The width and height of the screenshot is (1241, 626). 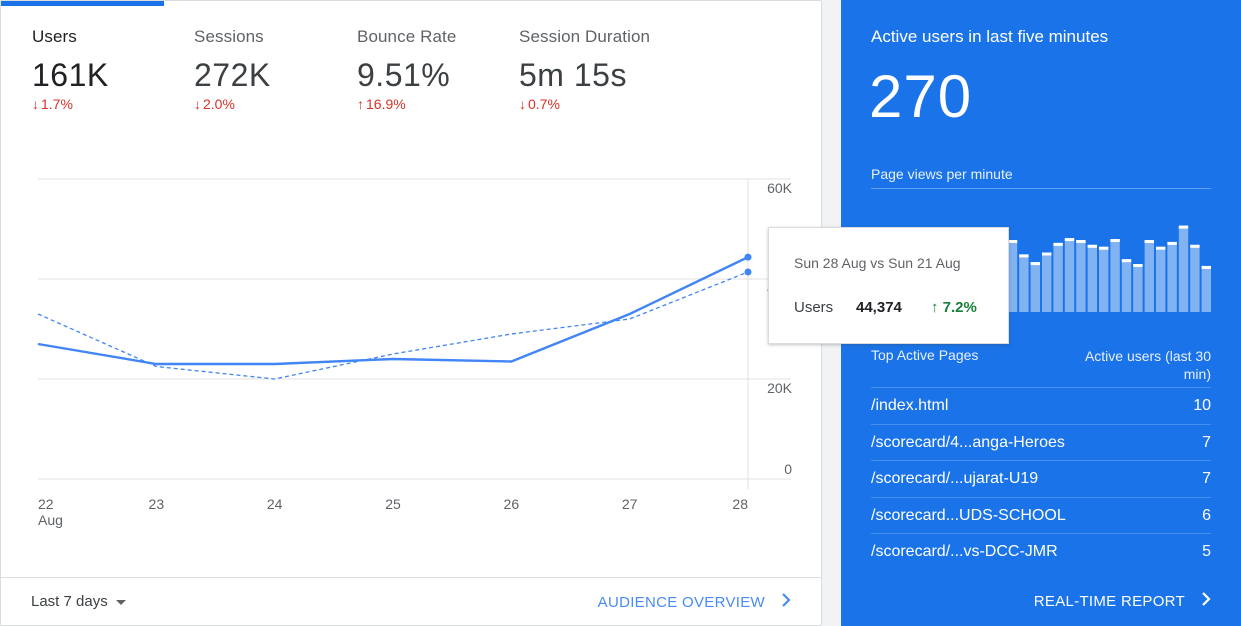 I want to click on page-row: /scorecard/4...anga-Heroes 7, so click(x=1041, y=442).